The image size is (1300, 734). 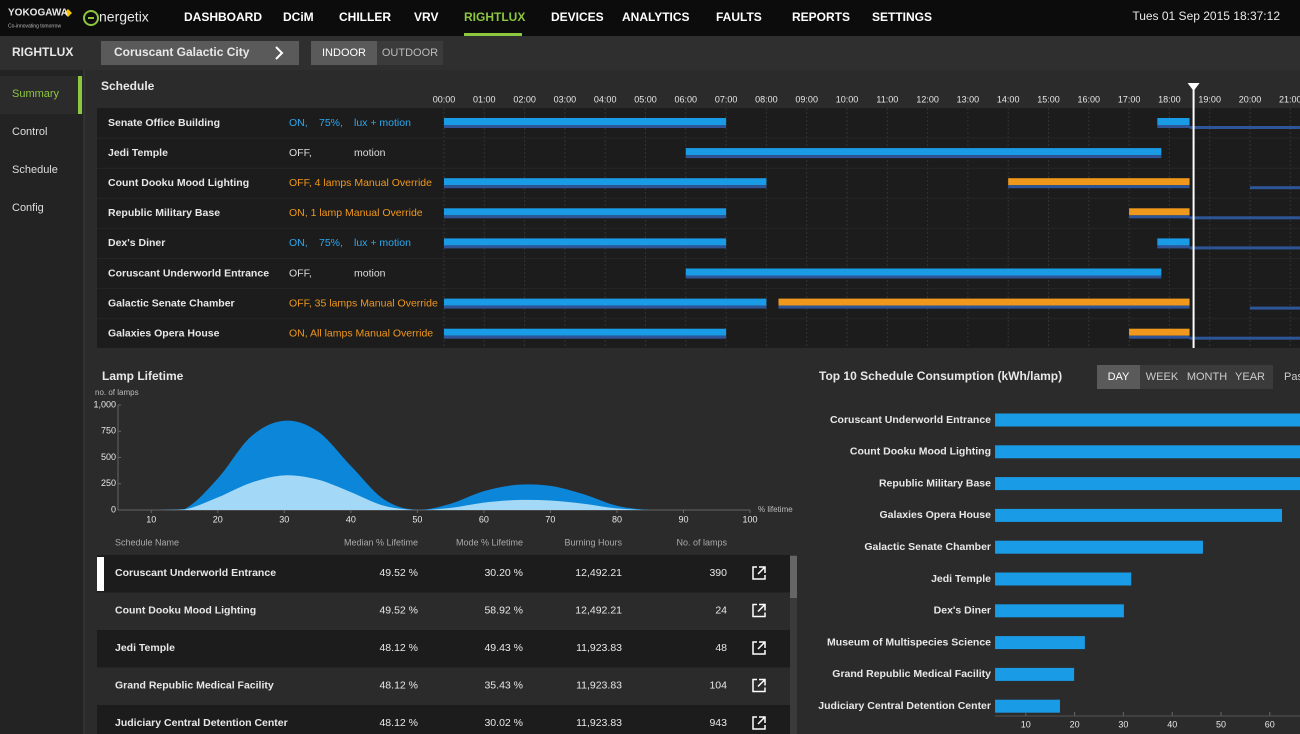 I want to click on hour-label: 00:00, so click(x=444, y=99).